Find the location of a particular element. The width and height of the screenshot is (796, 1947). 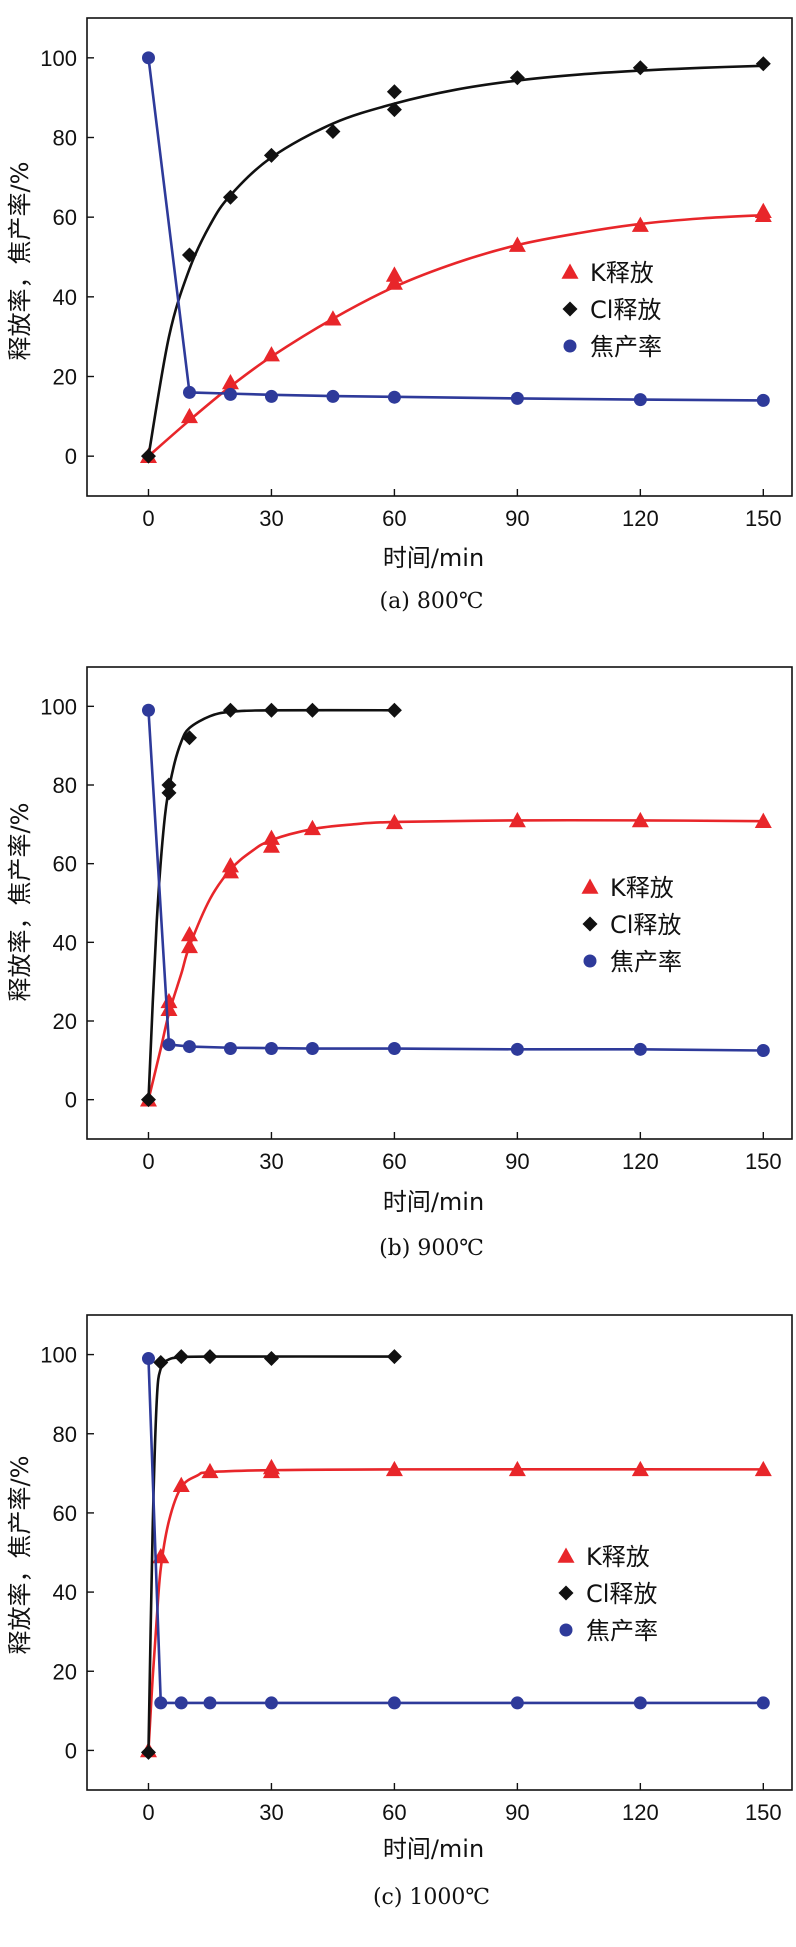

panel-caption: (a) 800℃ is located at coordinates (432, 601).